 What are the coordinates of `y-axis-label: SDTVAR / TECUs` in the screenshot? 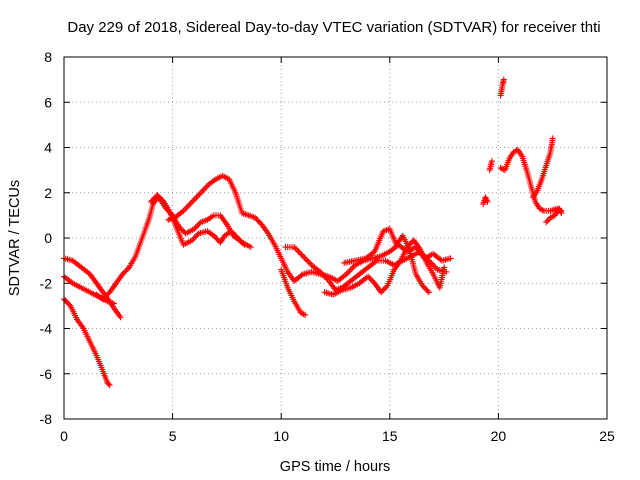 It's located at (15, 238).